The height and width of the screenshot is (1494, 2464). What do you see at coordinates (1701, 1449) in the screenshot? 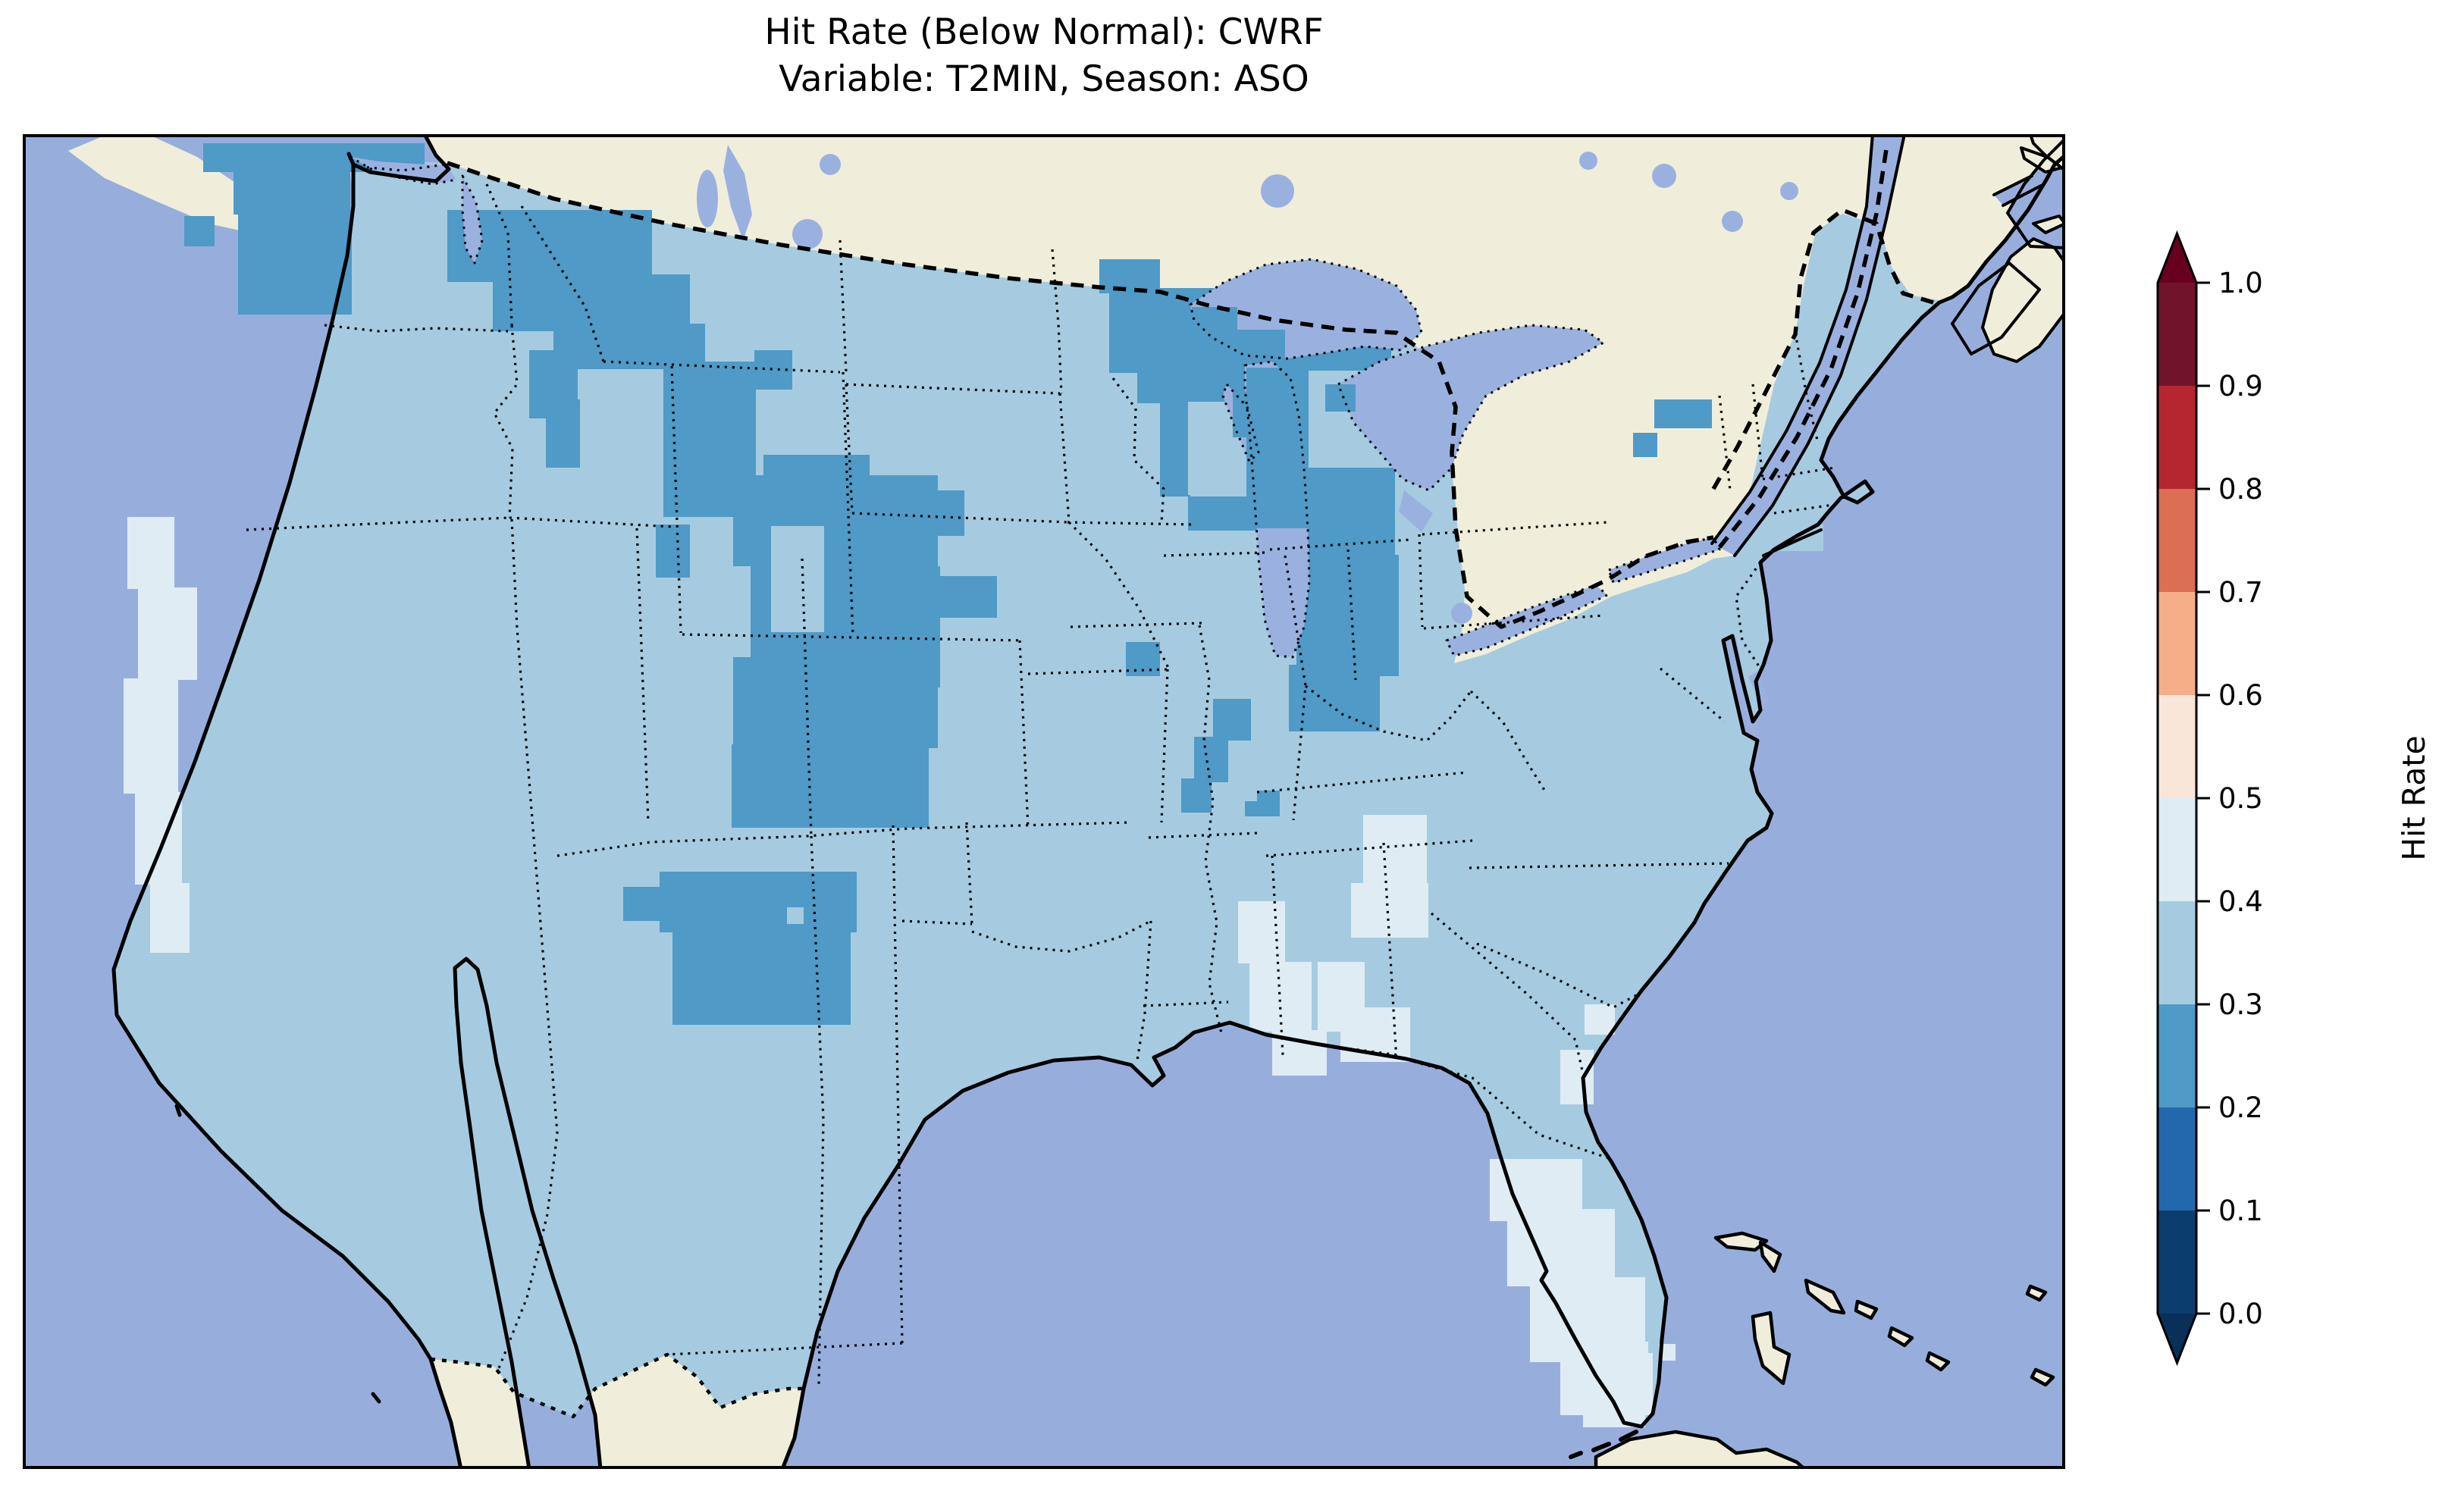
I see `cuba` at bounding box center [1701, 1449].